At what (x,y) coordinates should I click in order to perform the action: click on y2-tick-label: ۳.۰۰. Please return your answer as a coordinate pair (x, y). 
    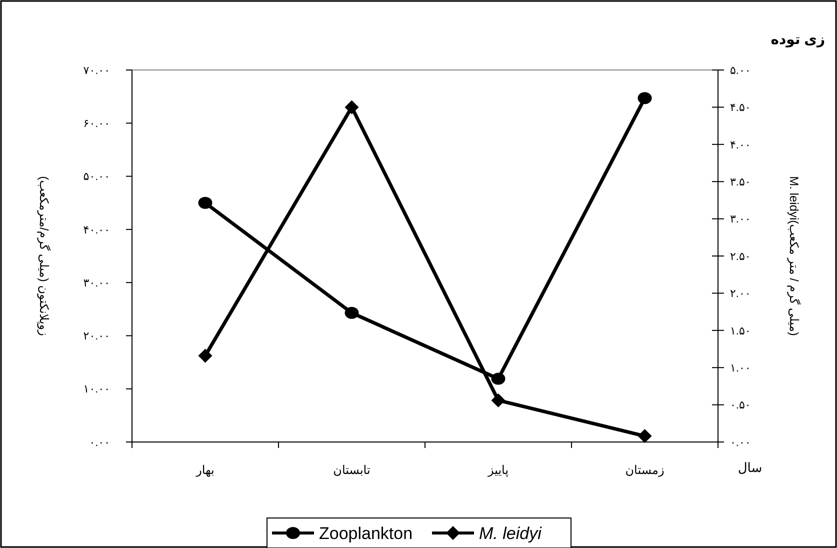
    Looking at the image, I should click on (740, 220).